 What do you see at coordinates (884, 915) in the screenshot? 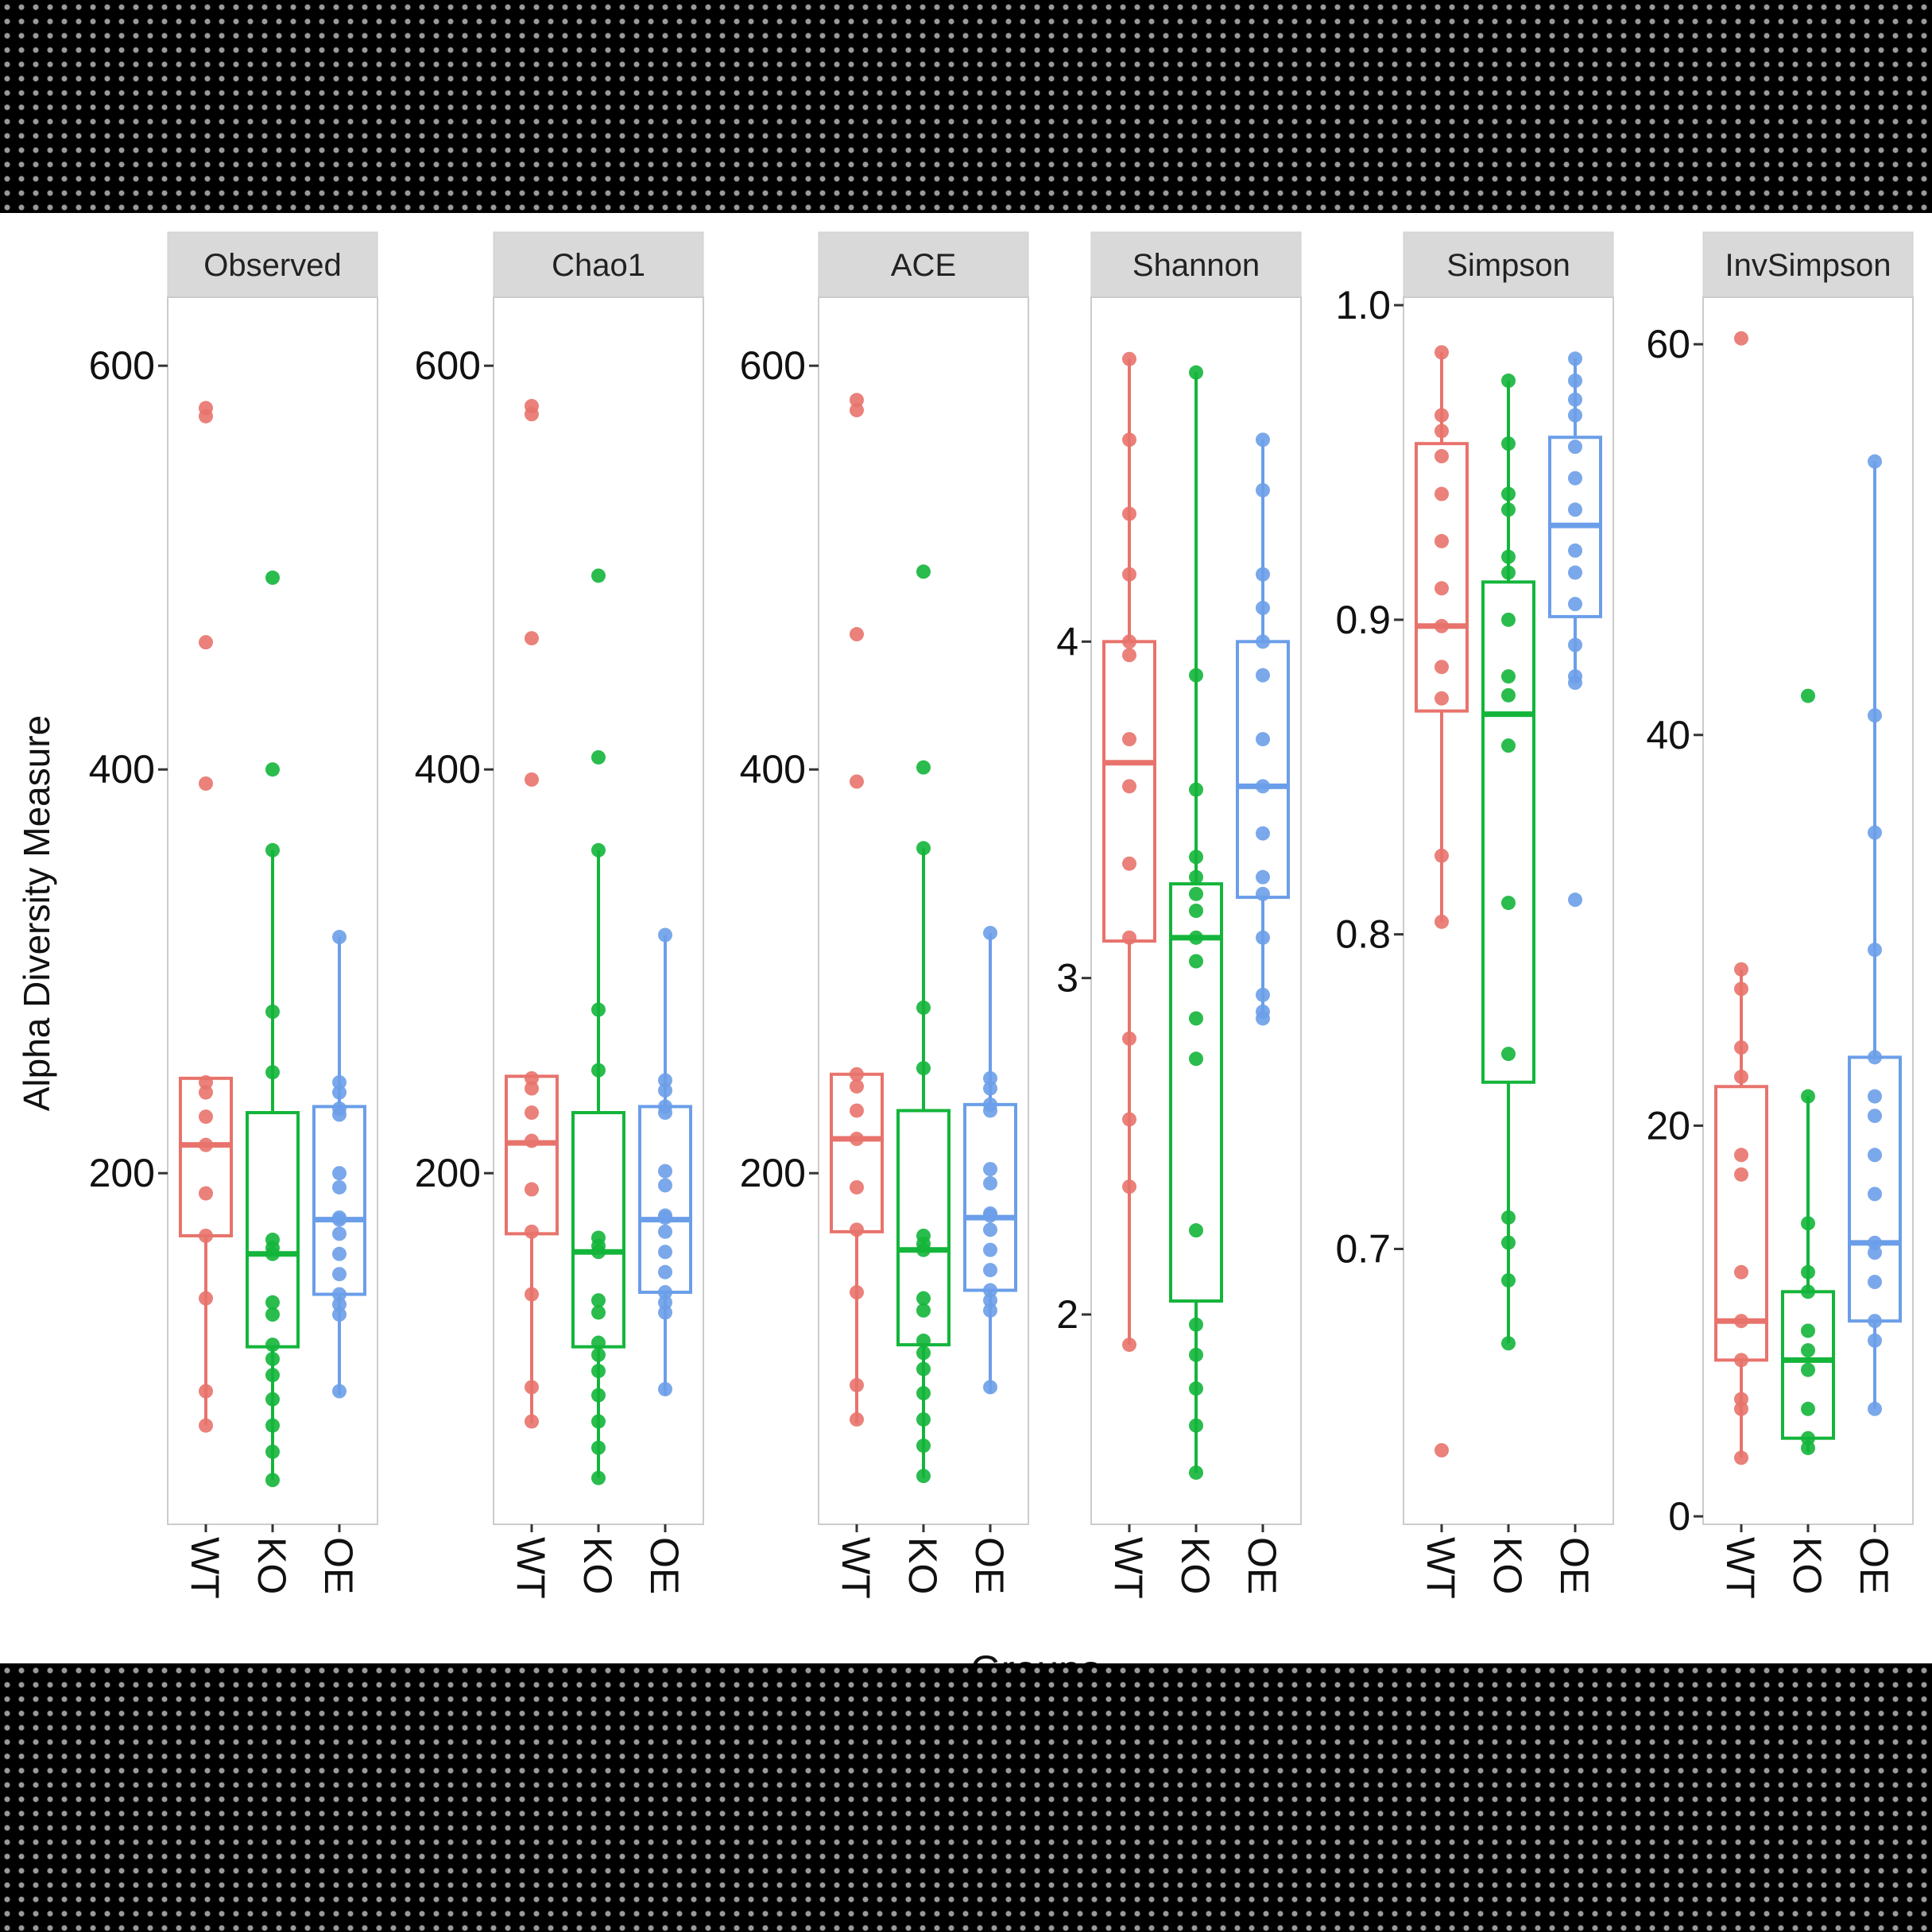
I see `panel-ace: ACE 200 400 600 WT KO OE` at bounding box center [884, 915].